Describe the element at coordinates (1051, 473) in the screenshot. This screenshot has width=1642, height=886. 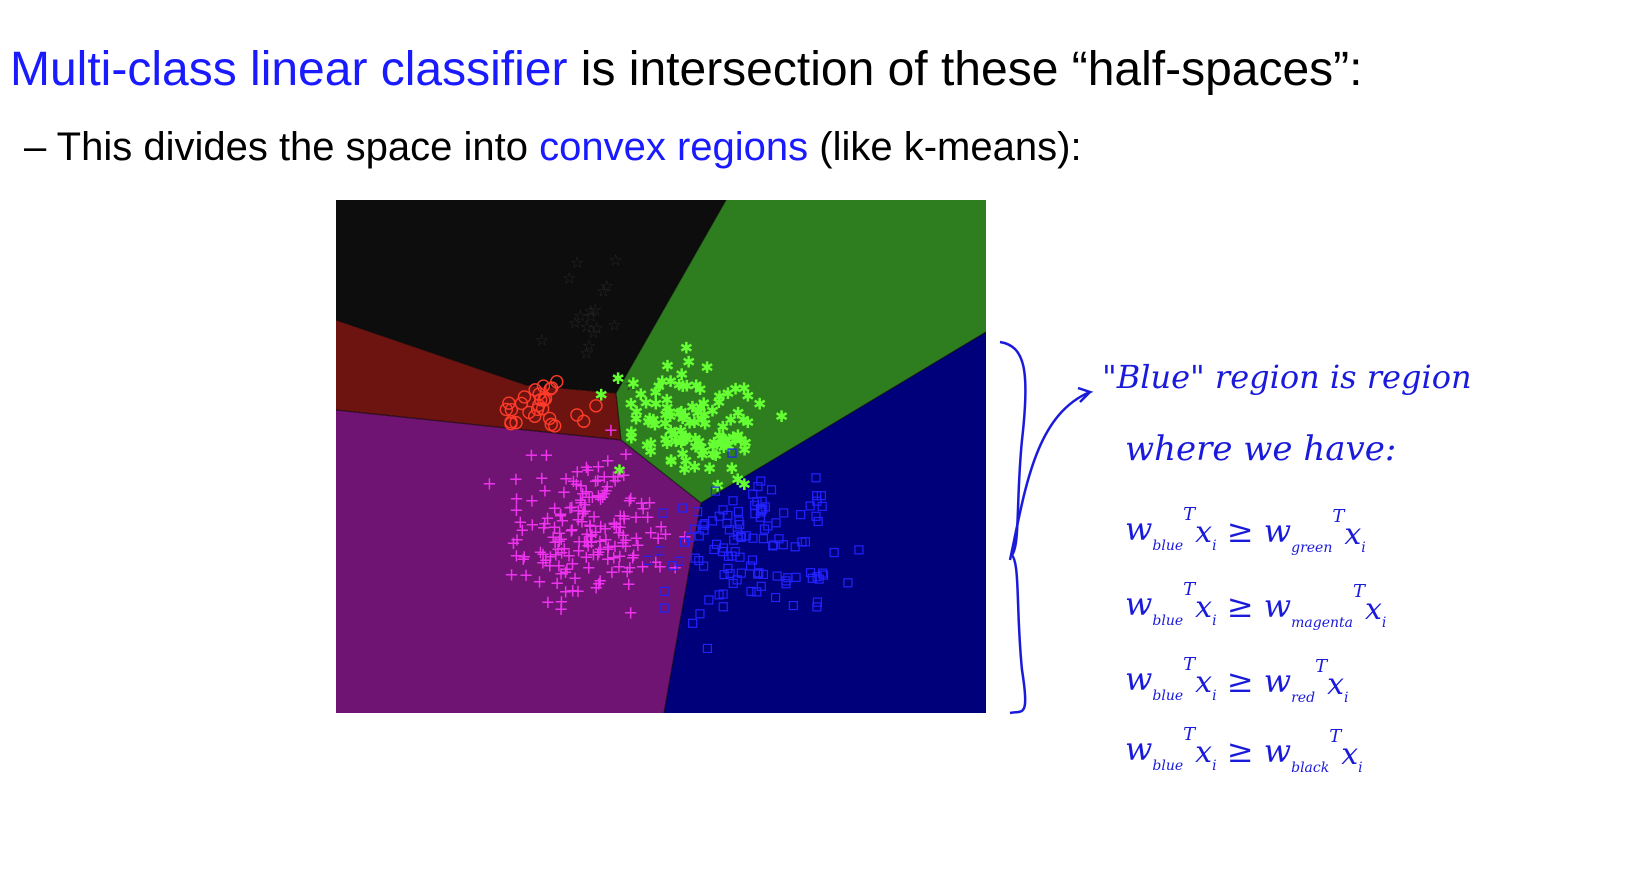
I see `arrow-icon` at that location.